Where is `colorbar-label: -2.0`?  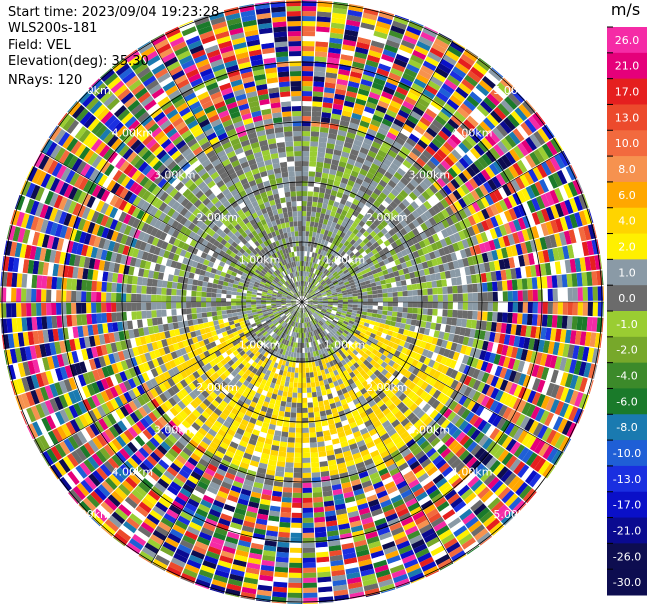
colorbar-label: -2.0 is located at coordinates (626, 350).